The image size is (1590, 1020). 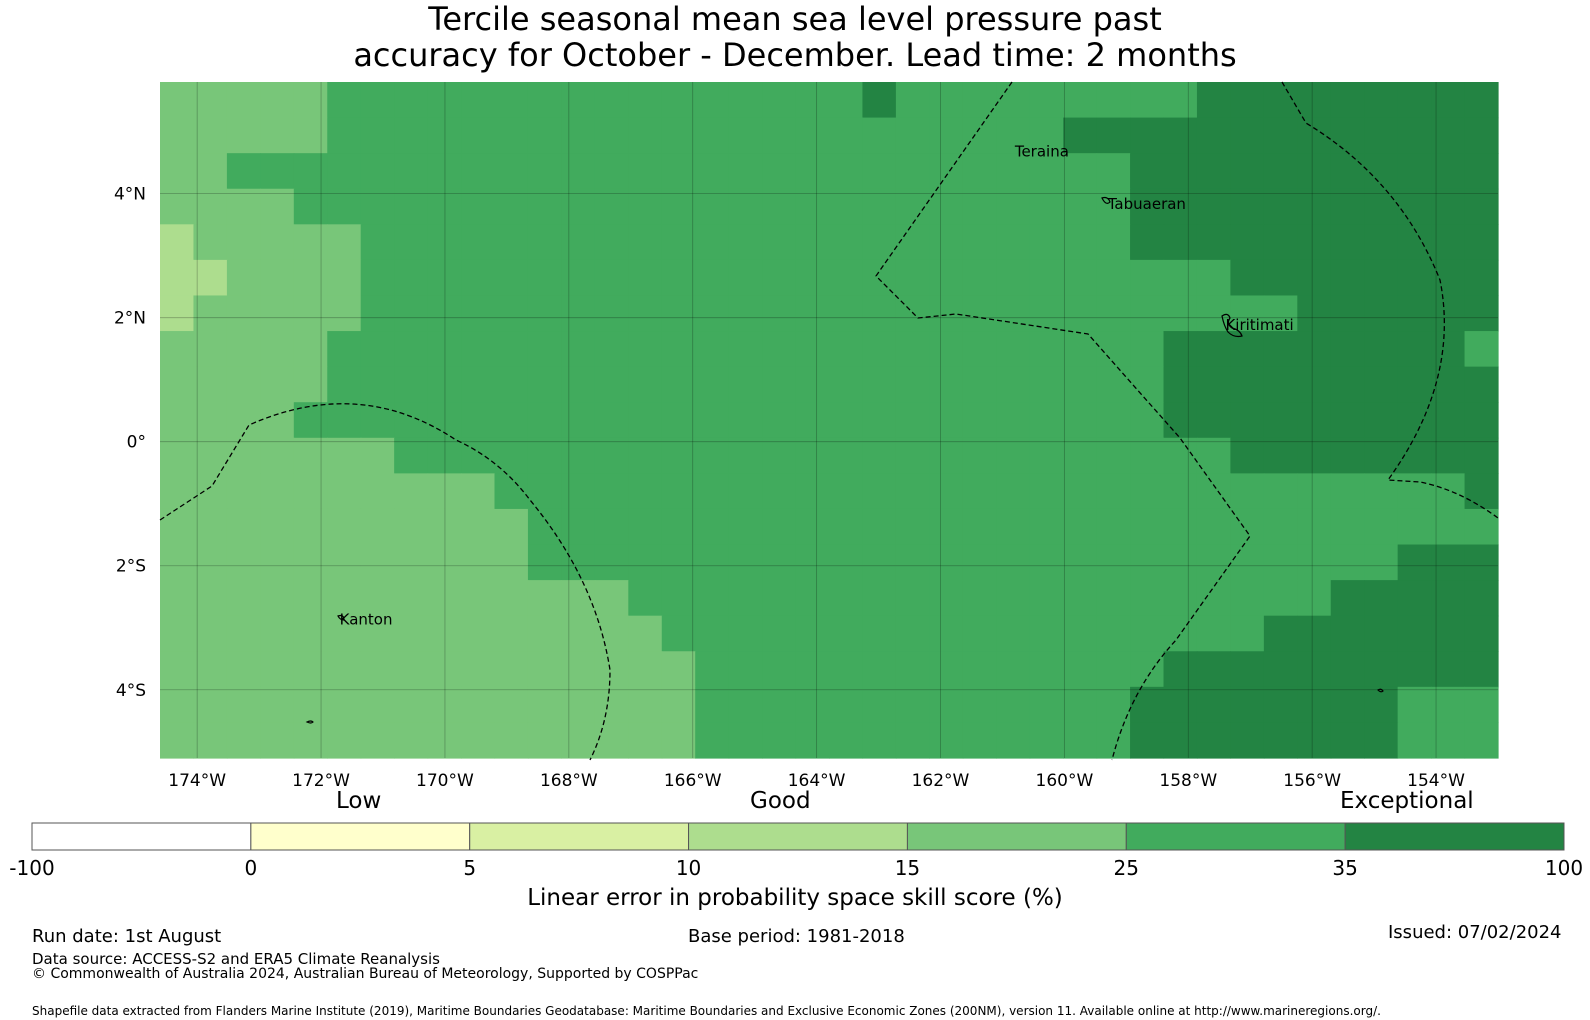 What do you see at coordinates (131, 567) in the screenshot?
I see `lat-tick-label: 2°S` at bounding box center [131, 567].